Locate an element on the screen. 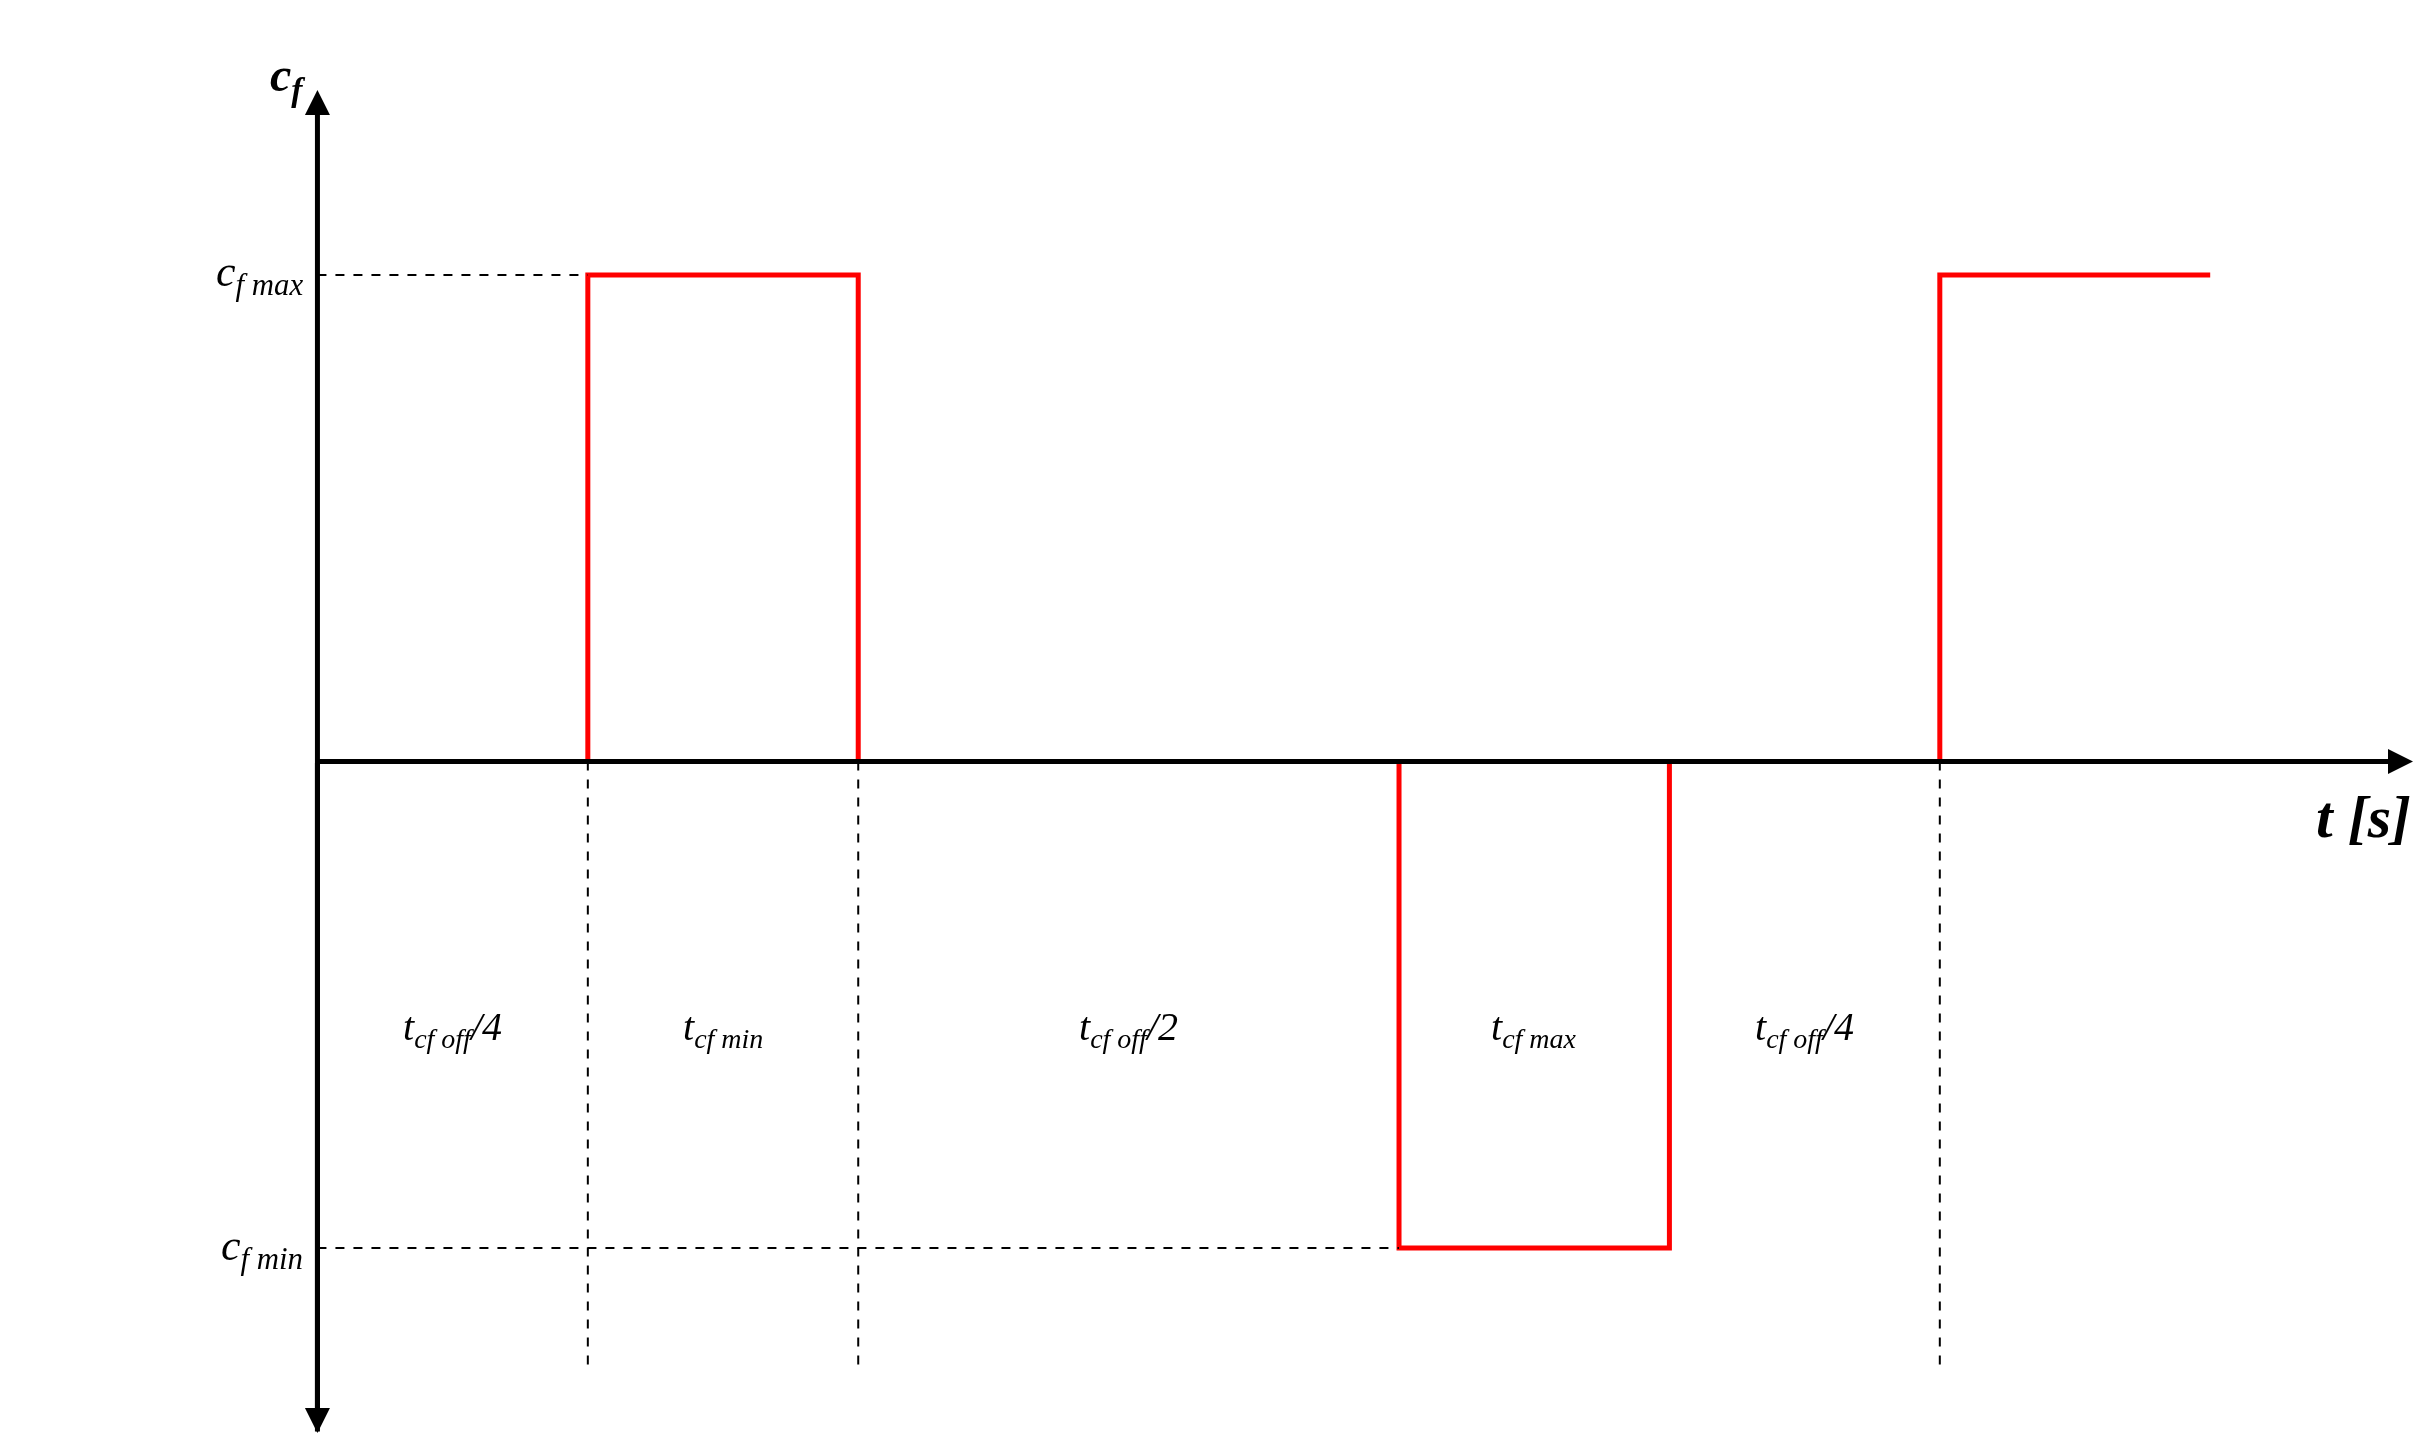 Image resolution: width=2433 pixels, height=1453 pixels. annotation: t$_{cf max}$ is located at coordinates (1534, 1029).